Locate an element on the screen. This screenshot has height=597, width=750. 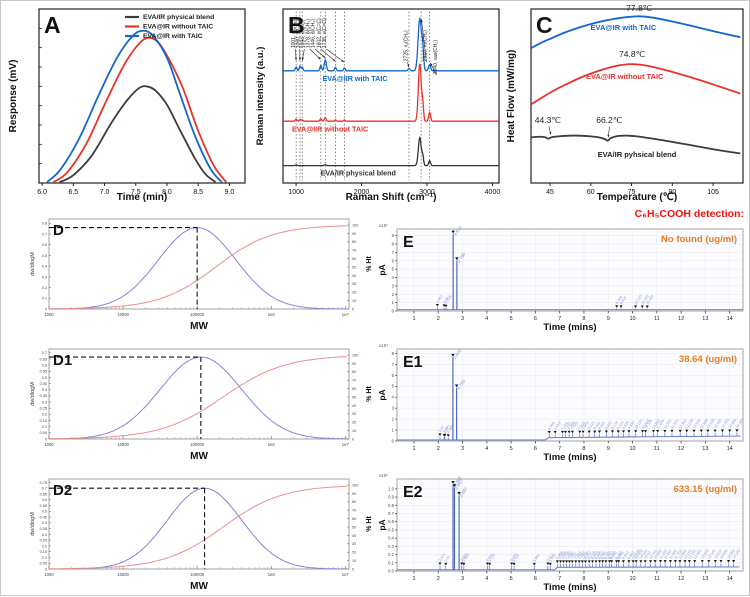
svg-text: 40 is located at coordinates (354, 536).